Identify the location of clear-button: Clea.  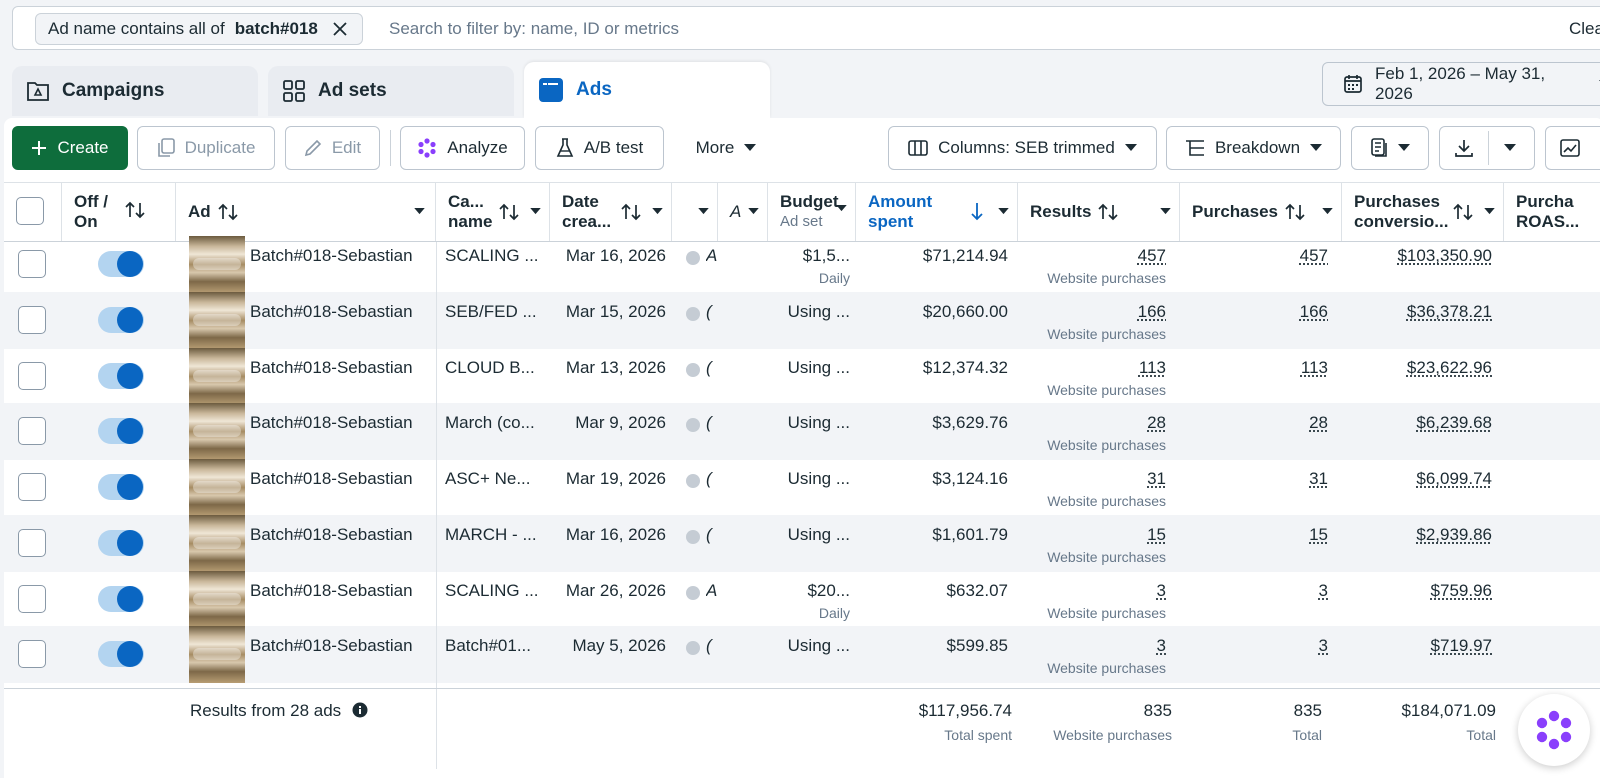
(1584, 28).